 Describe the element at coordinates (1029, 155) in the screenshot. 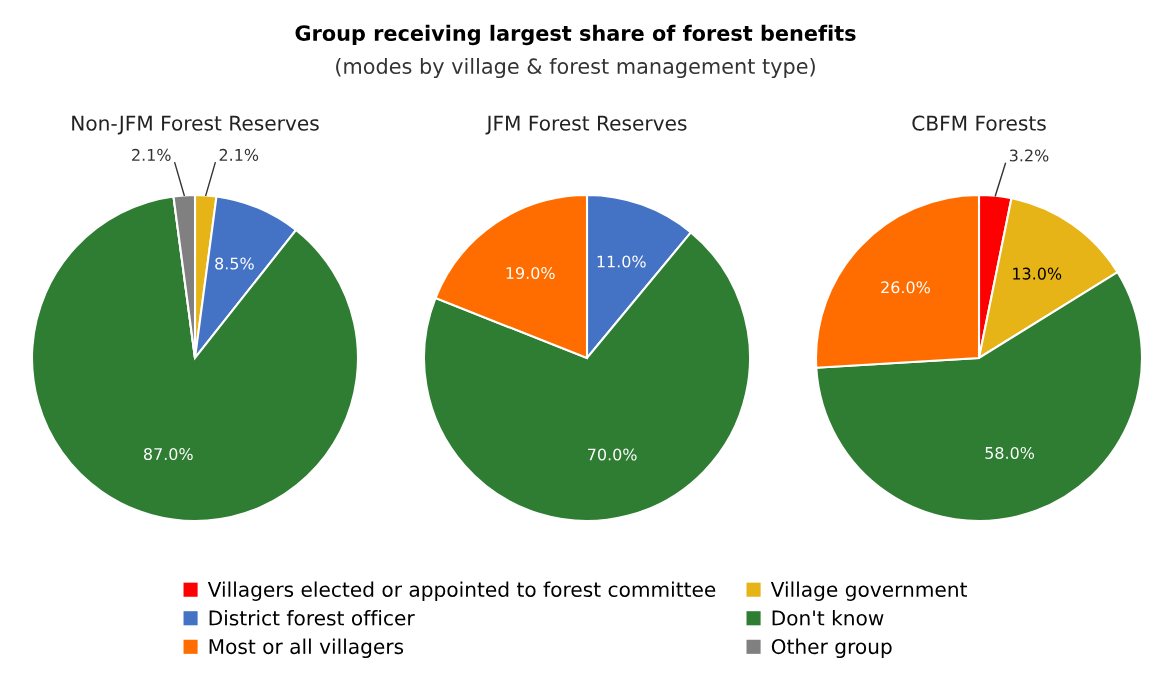

I see `data-label: 3.2%` at that location.